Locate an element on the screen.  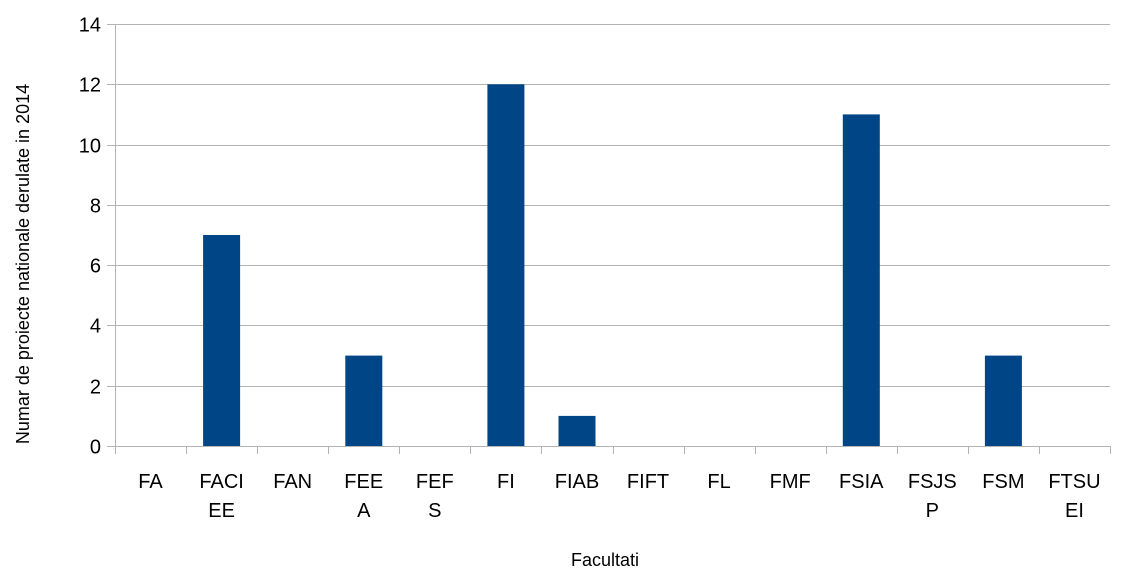
x-tick-label-line: EI is located at coordinates (1074, 511).